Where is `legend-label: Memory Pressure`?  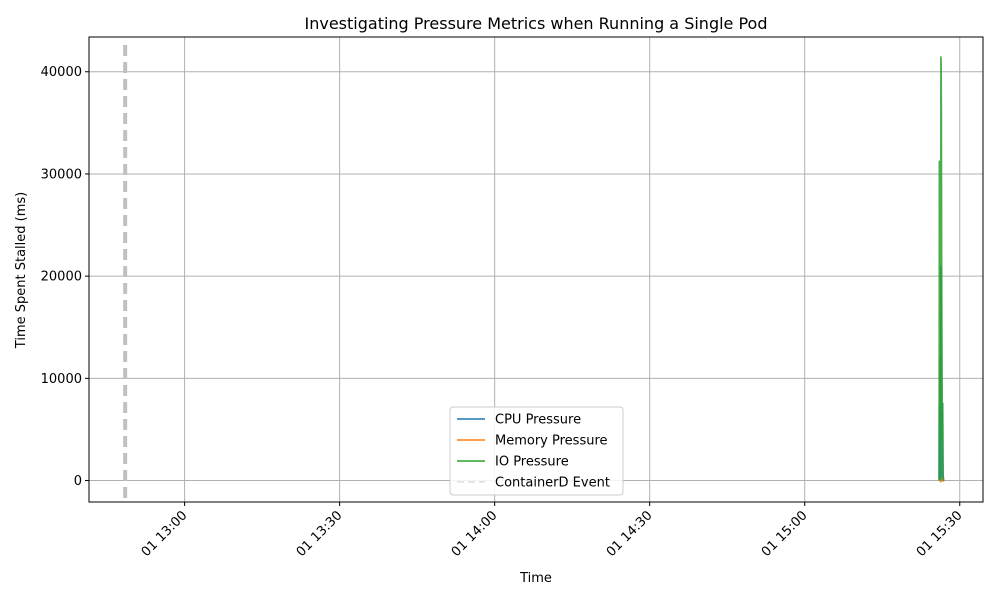
legend-label: Memory Pressure is located at coordinates (551, 441).